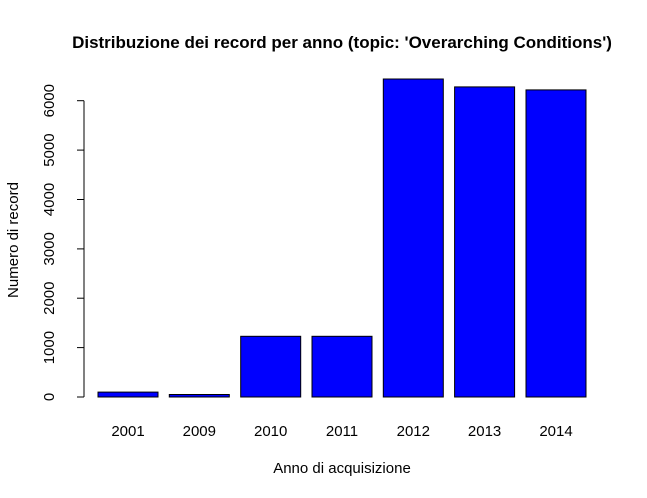  Describe the element at coordinates (342, 468) in the screenshot. I see `x-axis-label: Anno di acquisizione` at that location.